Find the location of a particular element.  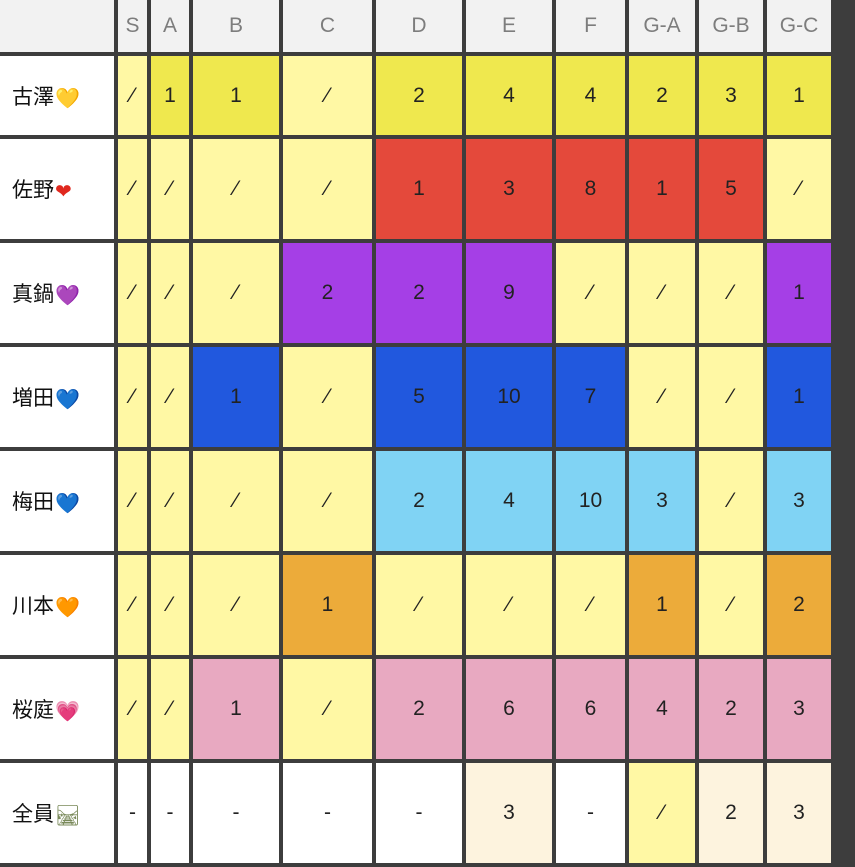

table-row: 梅田💙 ⁄ ⁄ ⁄ ⁄ 2 4 10 3 ⁄ 3 is located at coordinates (415, 501).